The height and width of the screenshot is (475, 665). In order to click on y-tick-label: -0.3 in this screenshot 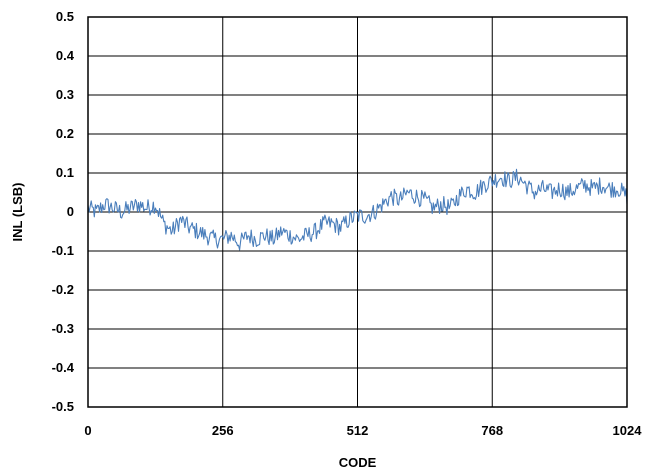, I will do `click(63, 328)`.